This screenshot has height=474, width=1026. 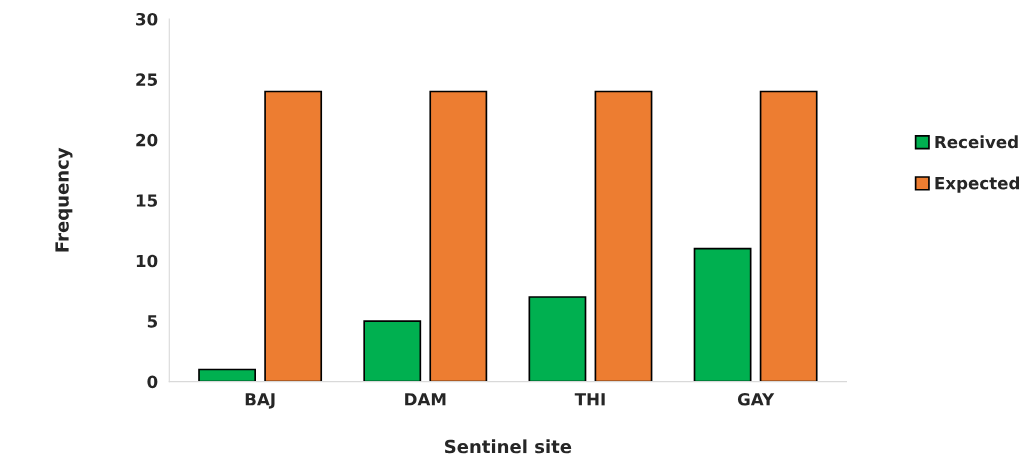 I want to click on y-tick-label: 15, so click(x=147, y=200).